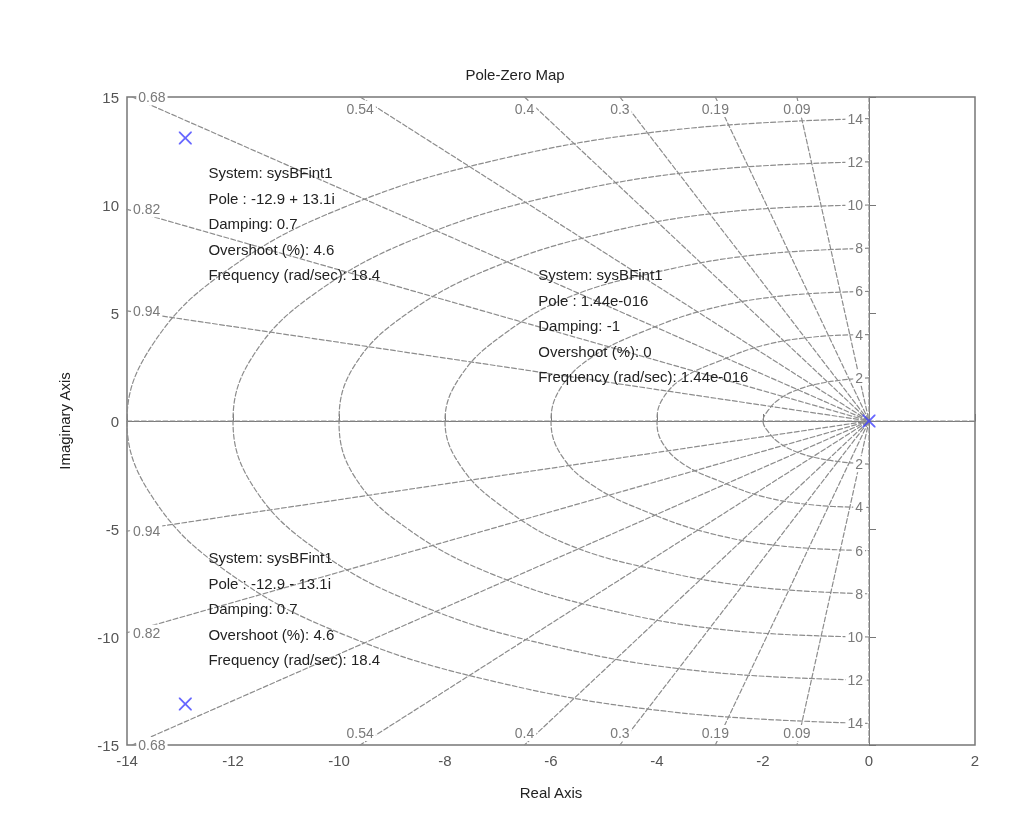 The image size is (1030, 820). What do you see at coordinates (869, 760) in the screenshot?
I see `x-tick-label: 0` at bounding box center [869, 760].